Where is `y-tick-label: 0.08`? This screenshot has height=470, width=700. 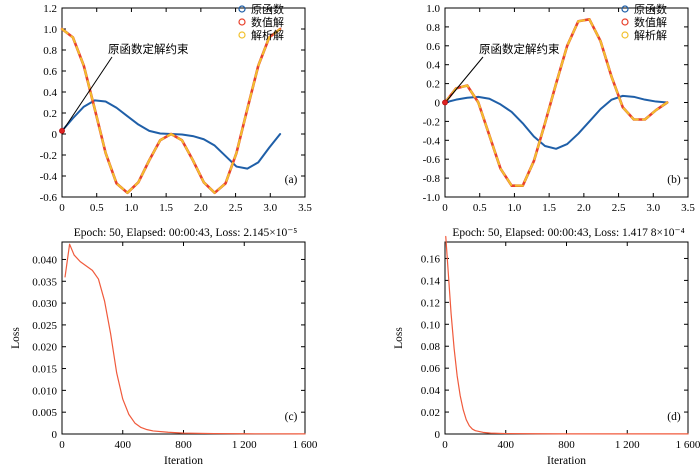 y-tick-label: 0.08 is located at coordinates (431, 347).